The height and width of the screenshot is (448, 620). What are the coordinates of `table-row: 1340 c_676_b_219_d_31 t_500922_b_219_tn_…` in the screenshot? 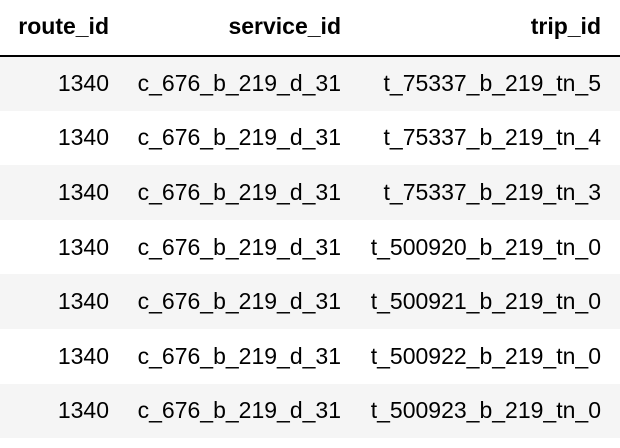 It's located at (310, 356).